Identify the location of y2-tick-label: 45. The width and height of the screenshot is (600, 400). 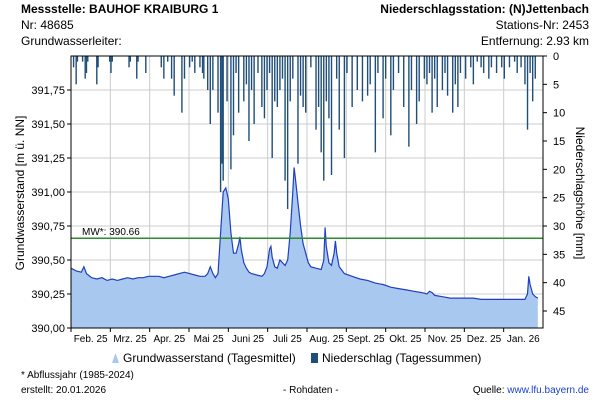
(559, 312).